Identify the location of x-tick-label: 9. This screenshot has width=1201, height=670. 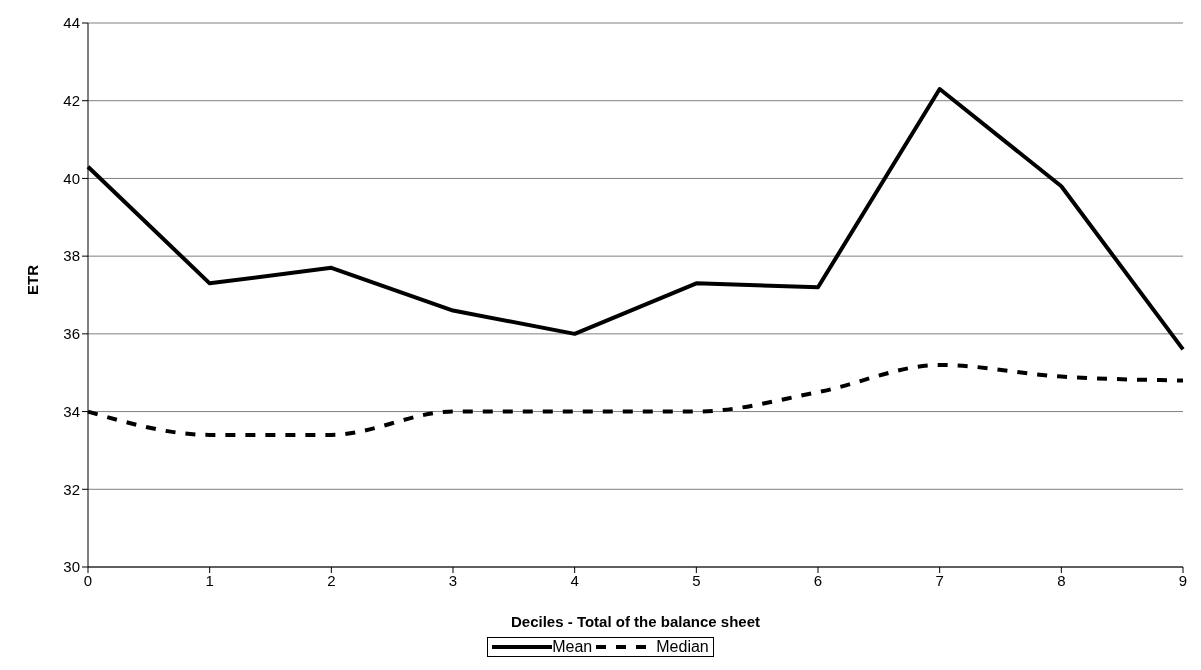
(1183, 580).